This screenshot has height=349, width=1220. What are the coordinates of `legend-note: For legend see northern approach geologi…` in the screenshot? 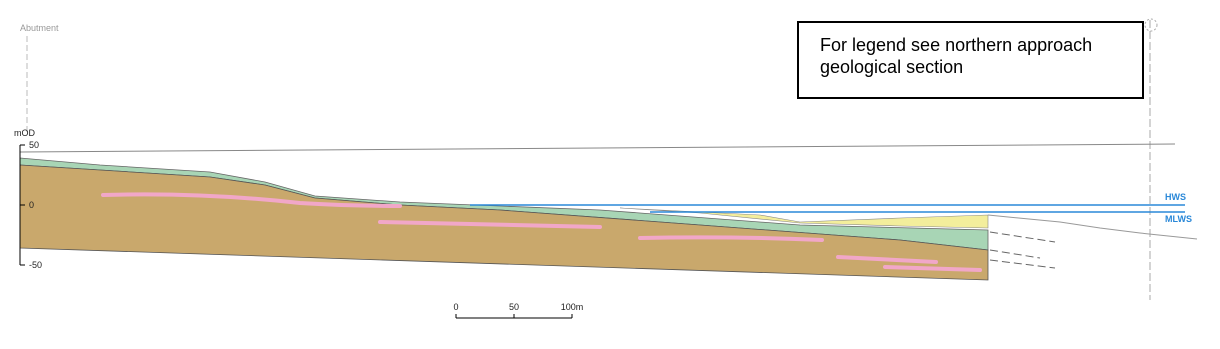 It's located at (956, 56).